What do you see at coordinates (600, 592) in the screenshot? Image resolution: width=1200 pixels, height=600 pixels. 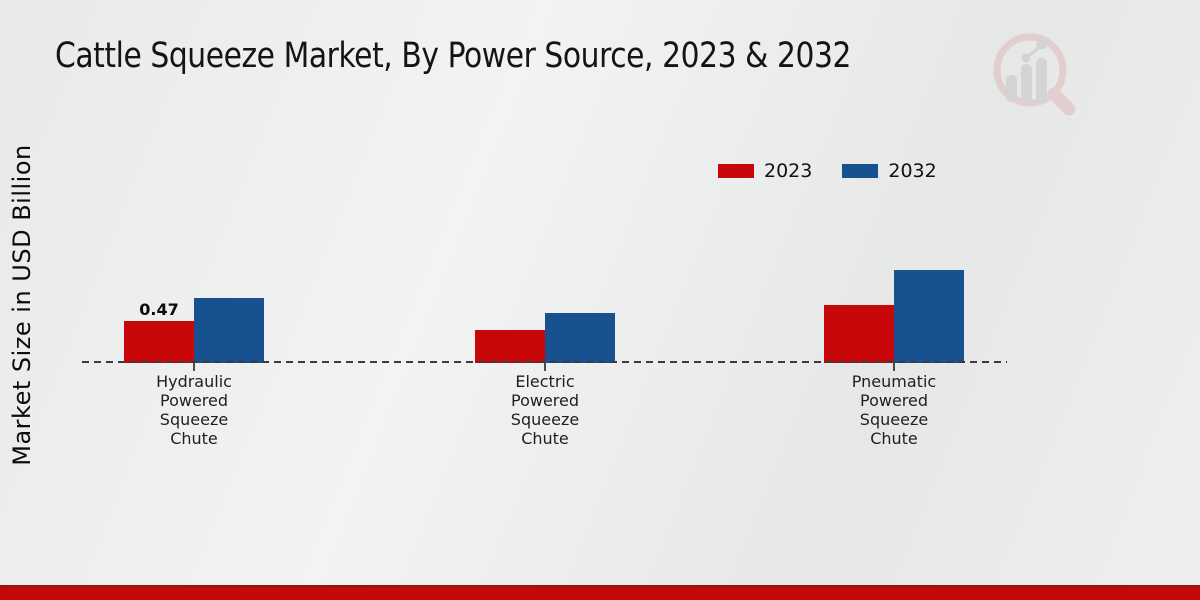 I see `footer-accent-bar` at bounding box center [600, 592].